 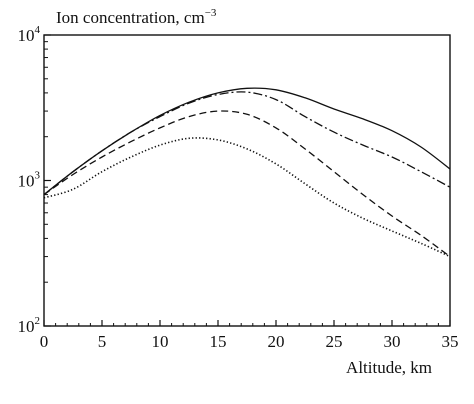 What do you see at coordinates (276, 341) in the screenshot?
I see `x-tick-label: 20` at bounding box center [276, 341].